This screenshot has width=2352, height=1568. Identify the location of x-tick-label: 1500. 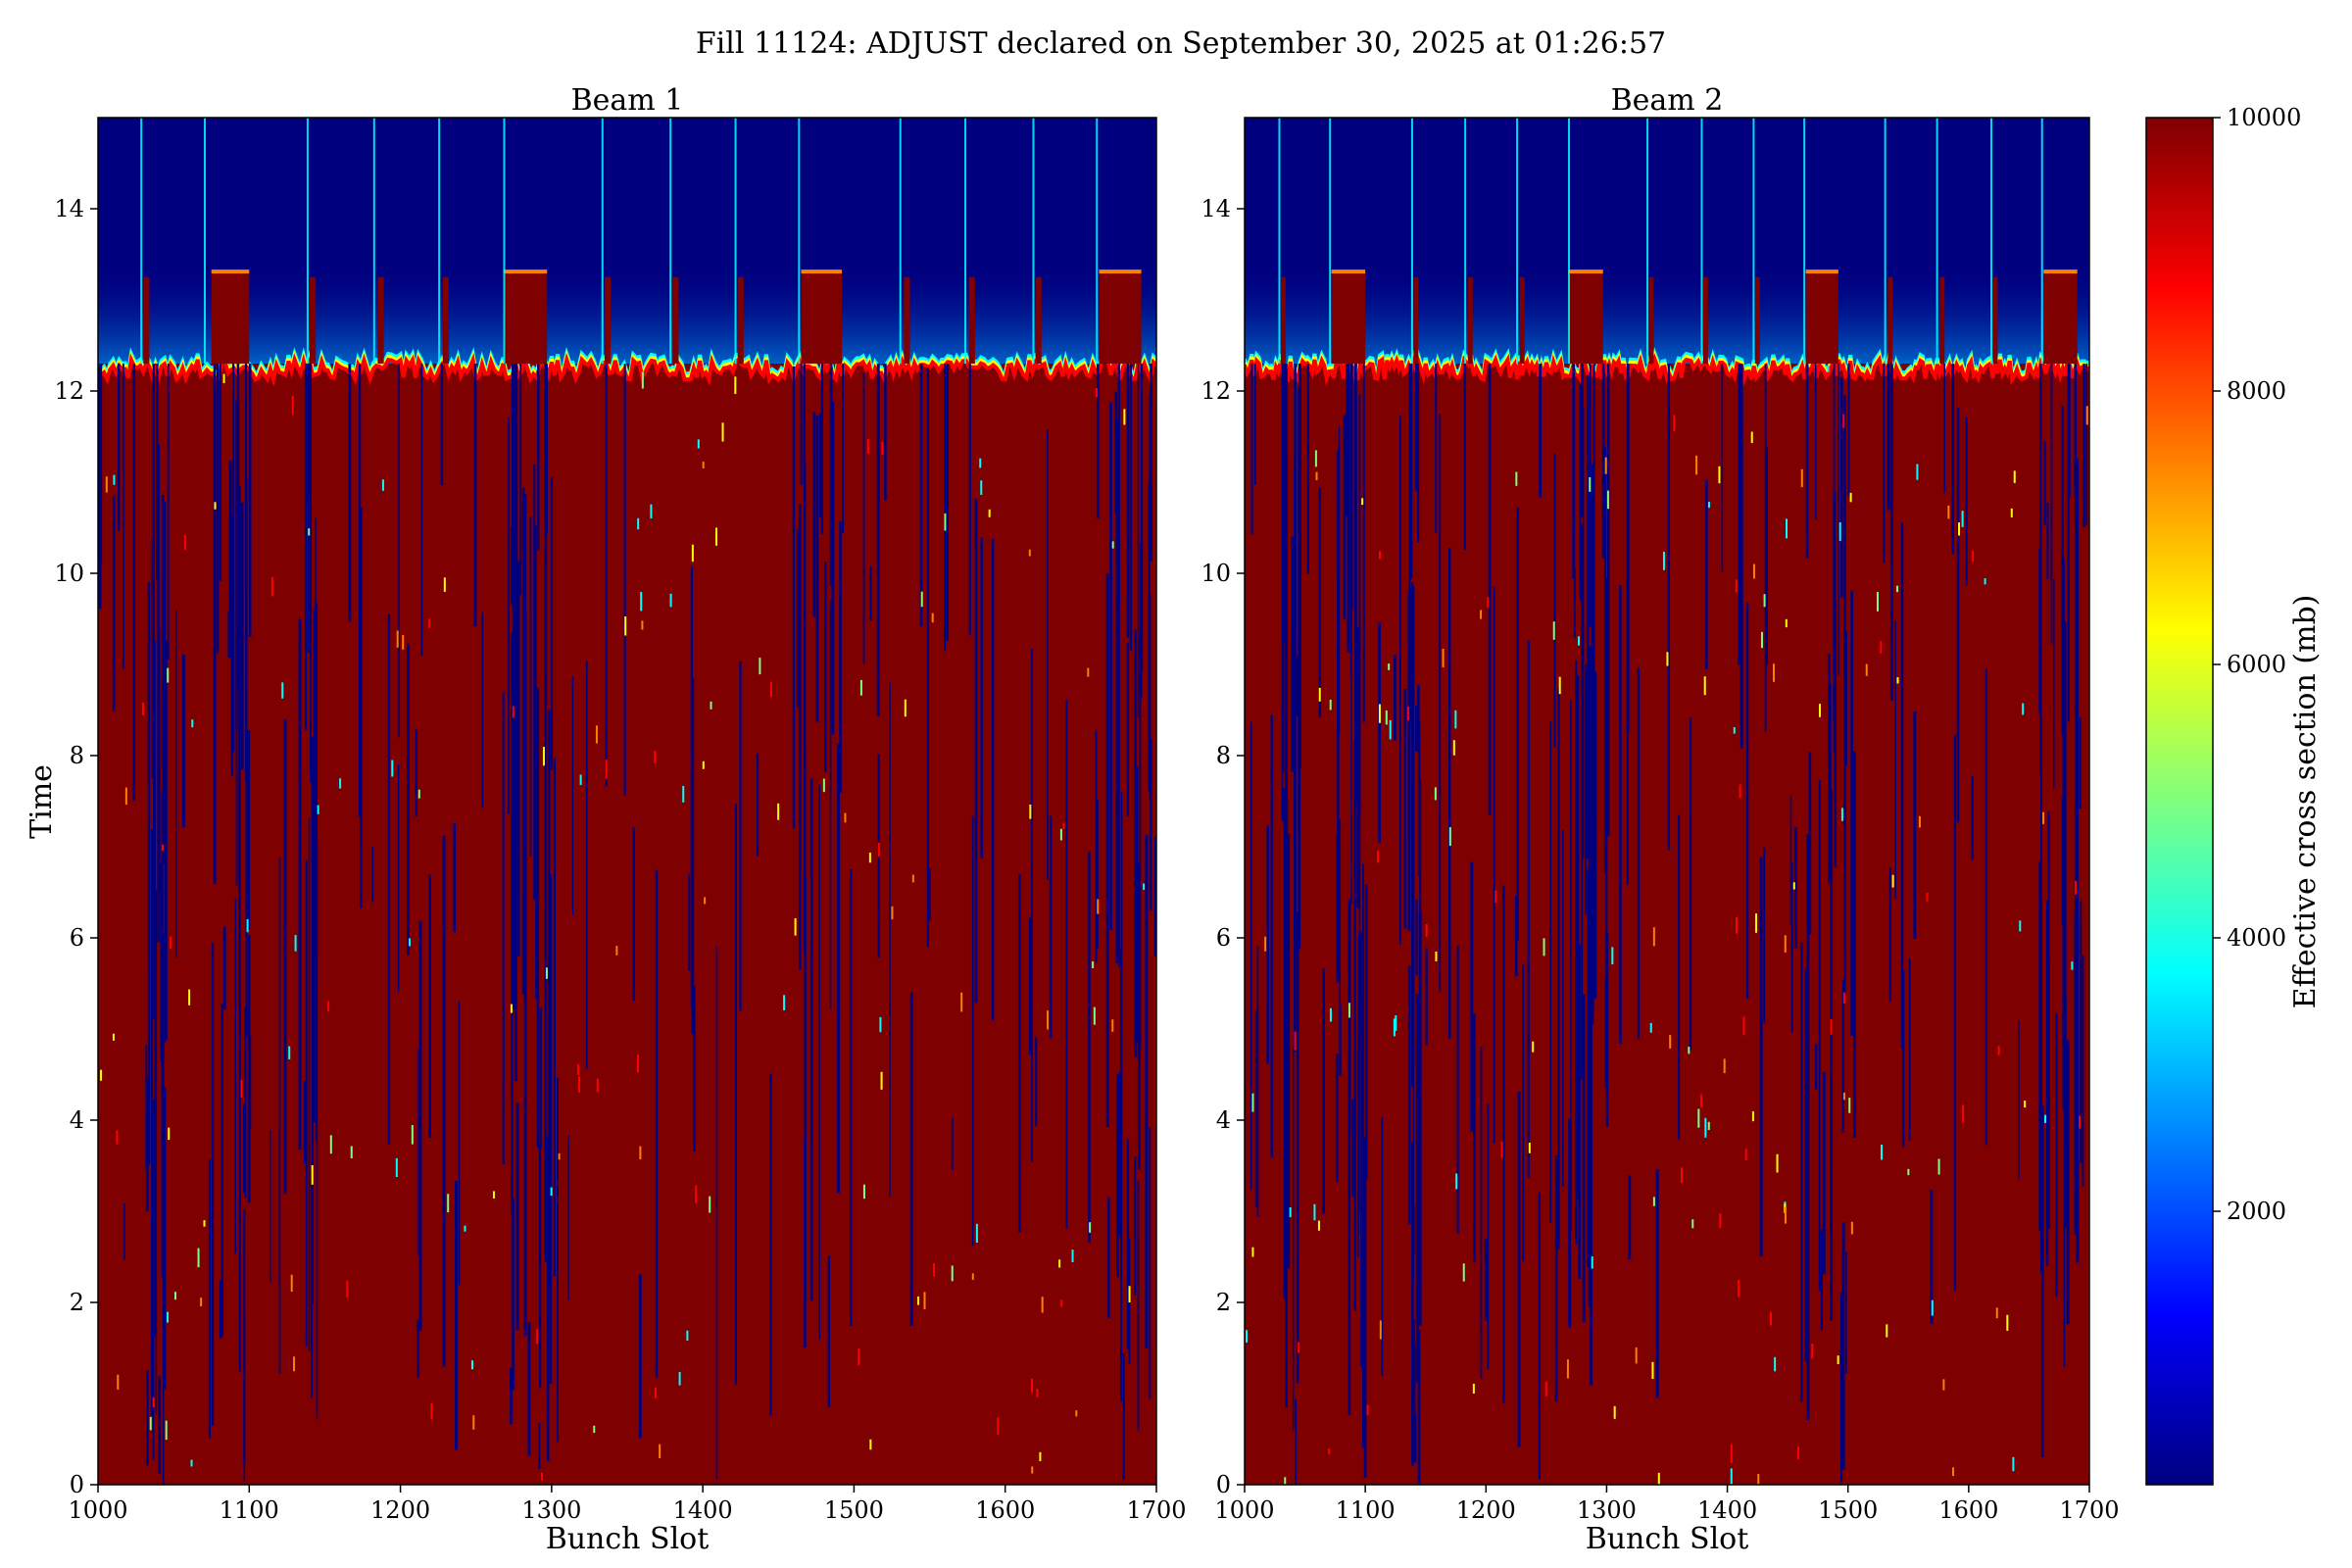
(854, 1510).